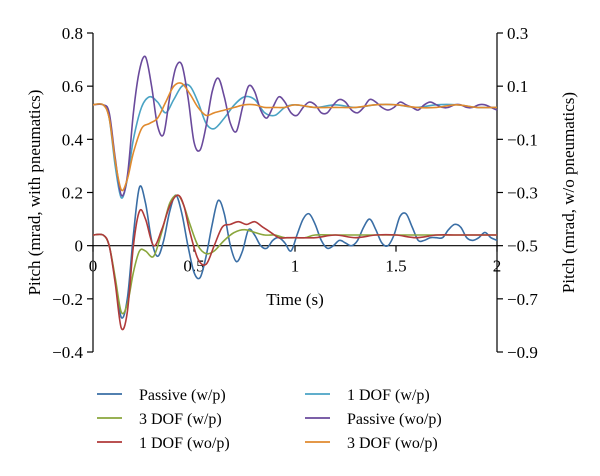  Describe the element at coordinates (72, 33) in the screenshot. I see `left-axis-tick-label: 0.8` at that location.